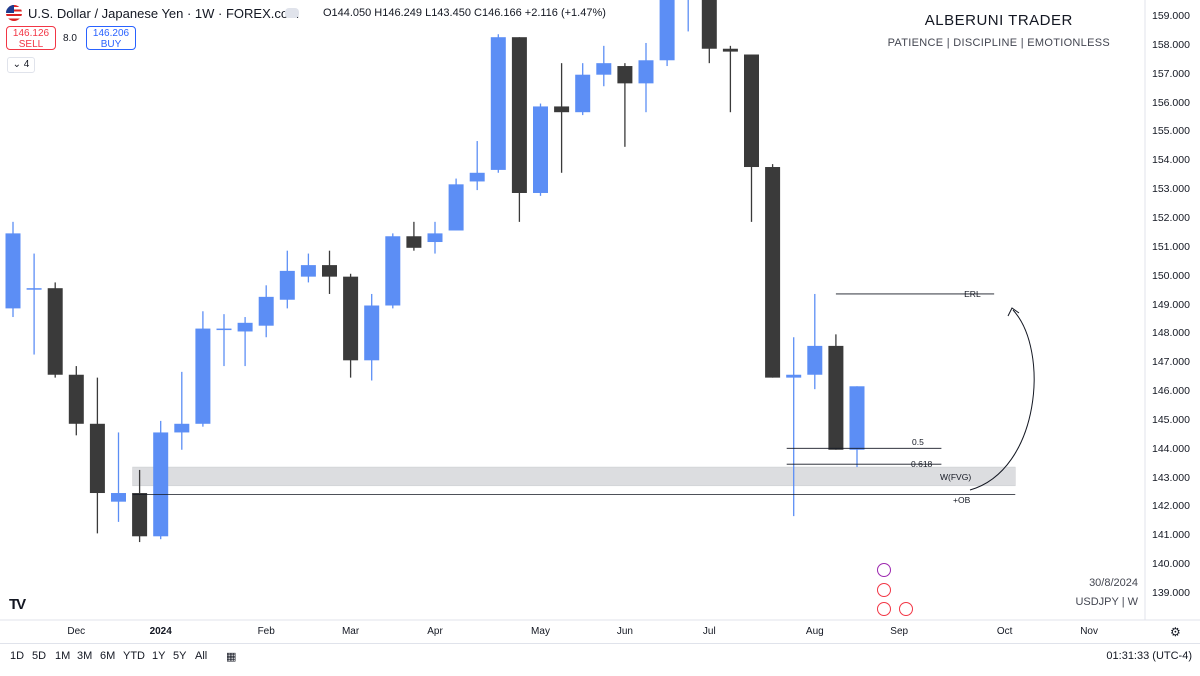 This screenshot has height=676, width=1200. I want to click on x-tick-label: Oct, so click(1004, 631).